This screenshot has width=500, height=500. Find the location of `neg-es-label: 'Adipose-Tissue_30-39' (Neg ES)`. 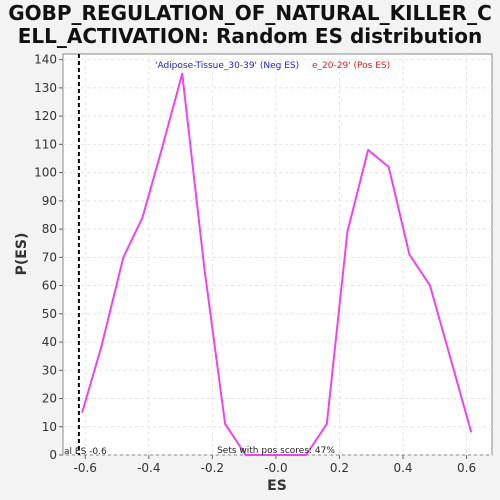

neg-es-label: 'Adipose-Tissue_30-39' (Neg ES) is located at coordinates (227, 66).